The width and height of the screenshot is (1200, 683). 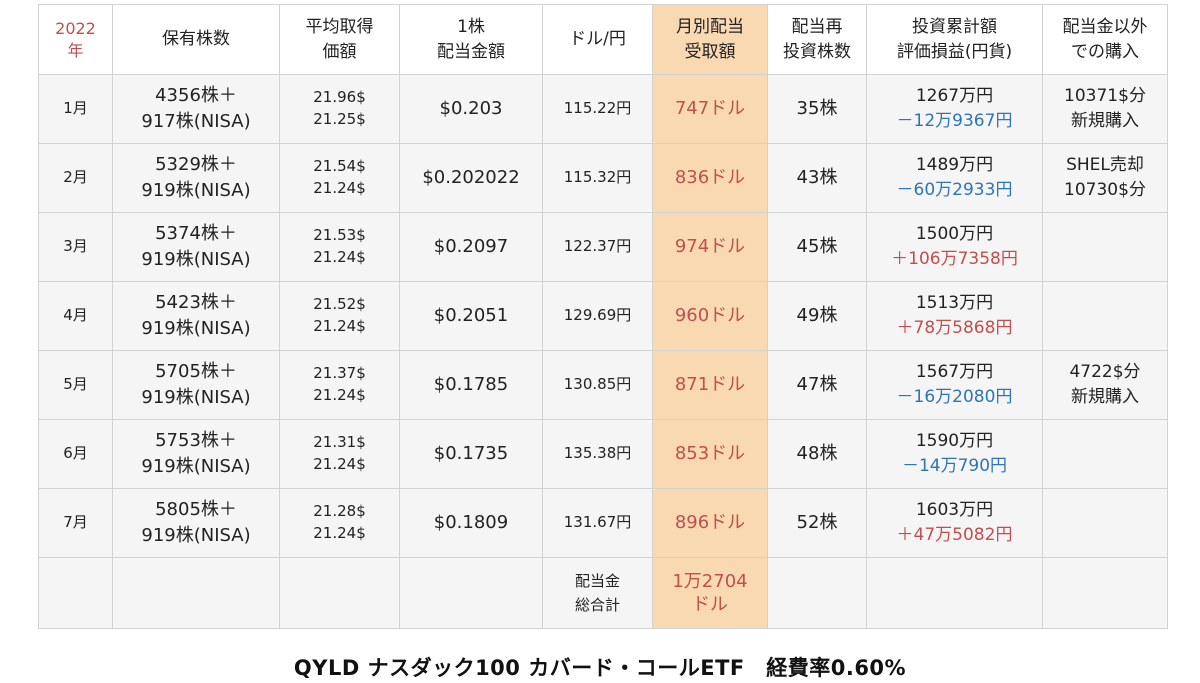 What do you see at coordinates (75, 454) in the screenshot?
I see `month-cell: 6月` at bounding box center [75, 454].